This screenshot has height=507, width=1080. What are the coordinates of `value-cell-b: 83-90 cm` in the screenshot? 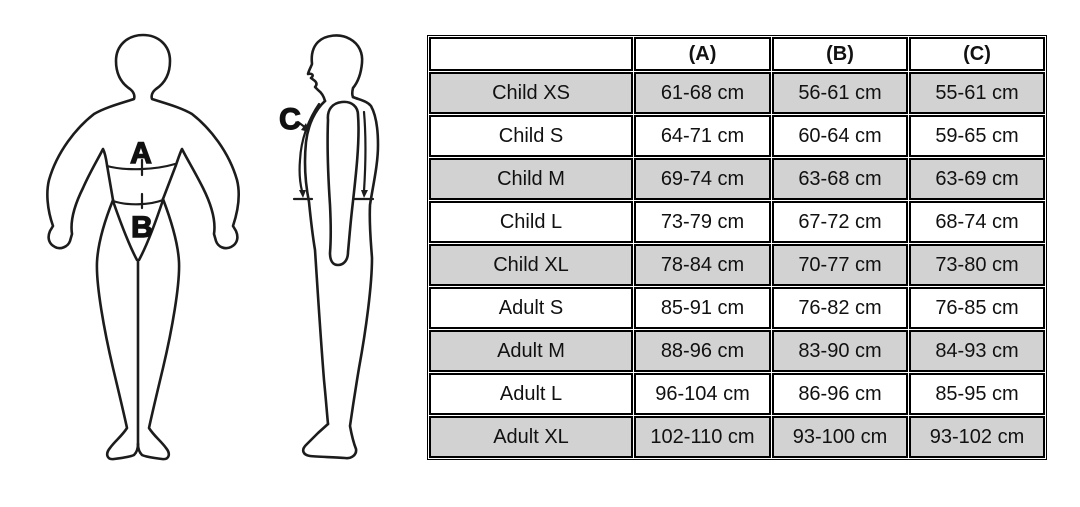 It's located at (840, 351).